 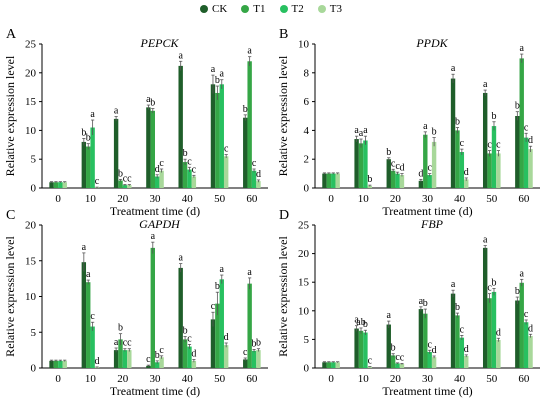 What do you see at coordinates (157, 355) in the screenshot?
I see `panel-c-sig-label: b` at bounding box center [157, 355].